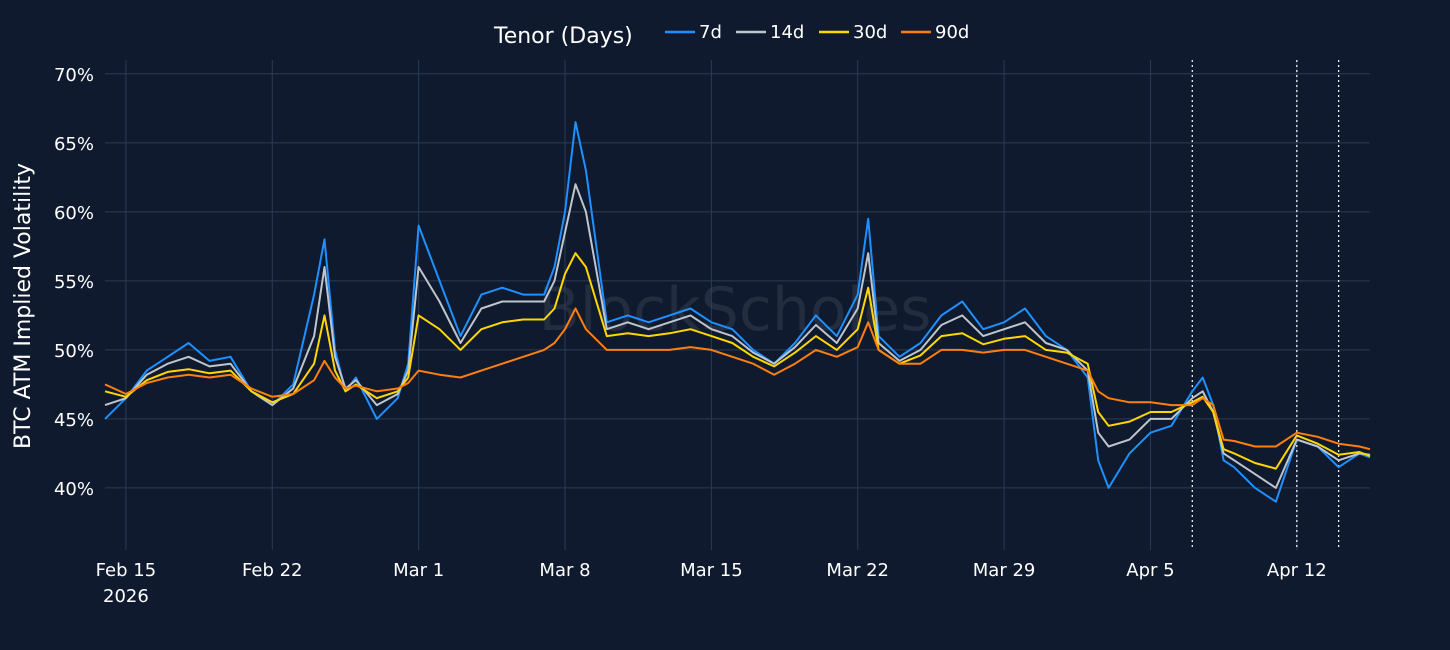  I want to click on legend-label-7d: 7d, so click(710, 32).